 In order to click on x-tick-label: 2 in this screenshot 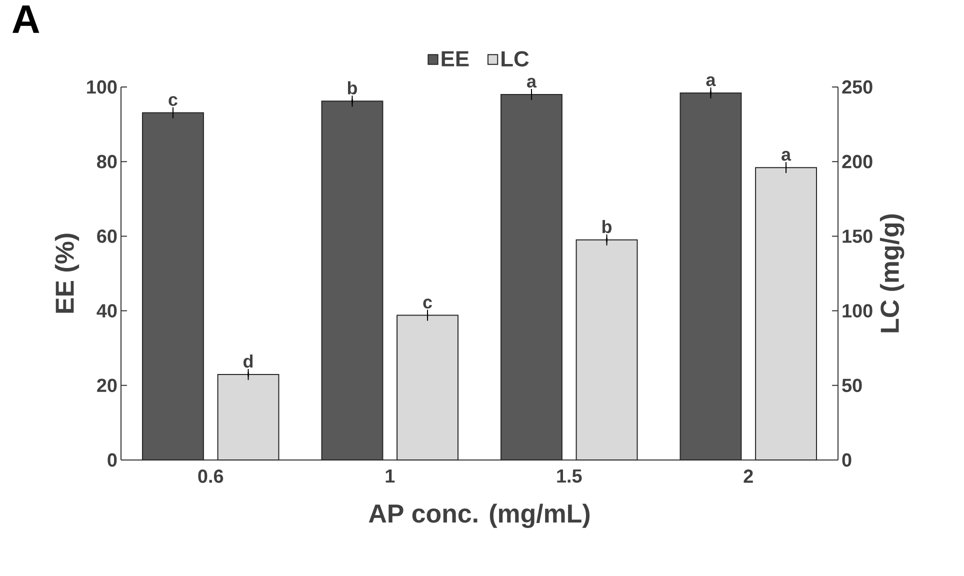, I will do `click(748, 476)`.